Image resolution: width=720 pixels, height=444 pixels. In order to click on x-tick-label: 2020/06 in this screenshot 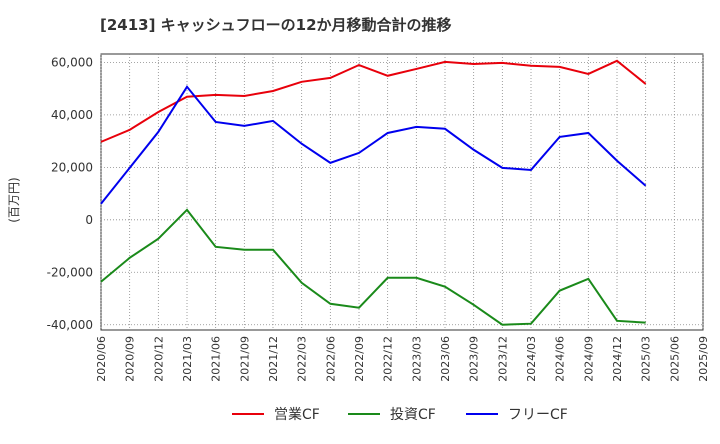, I will do `click(101, 359)`.